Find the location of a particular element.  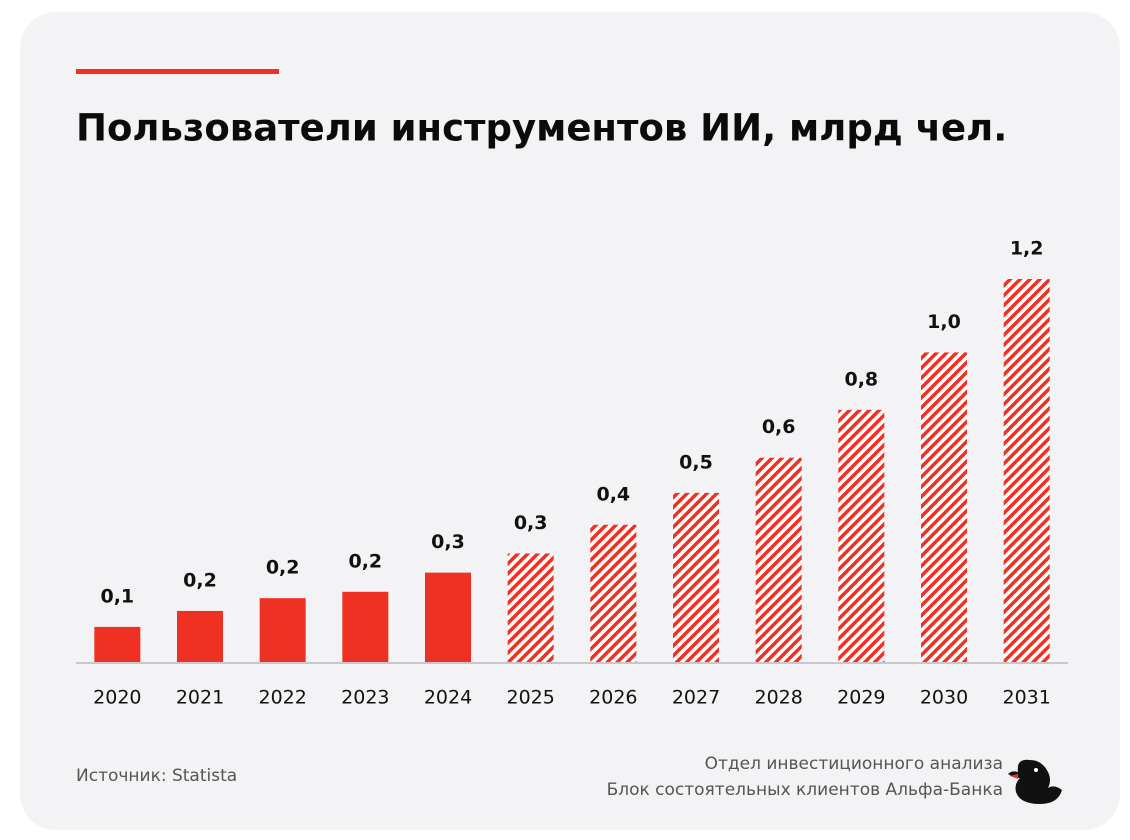

value-label: 0,6 is located at coordinates (779, 427).